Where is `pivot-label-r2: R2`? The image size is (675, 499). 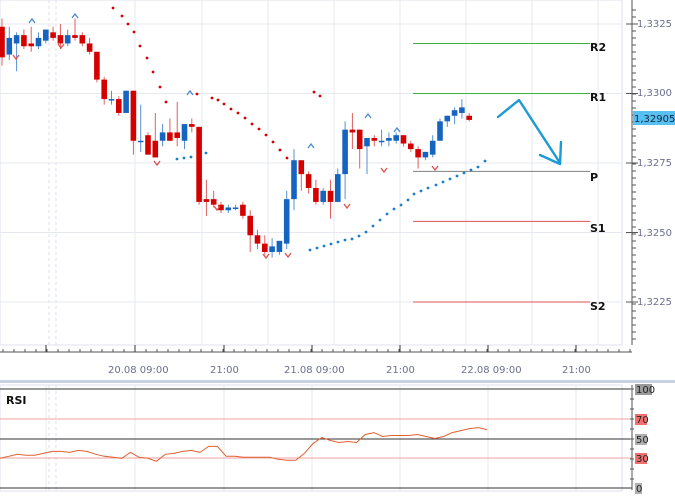
pivot-label-r2: R2 is located at coordinates (598, 47).